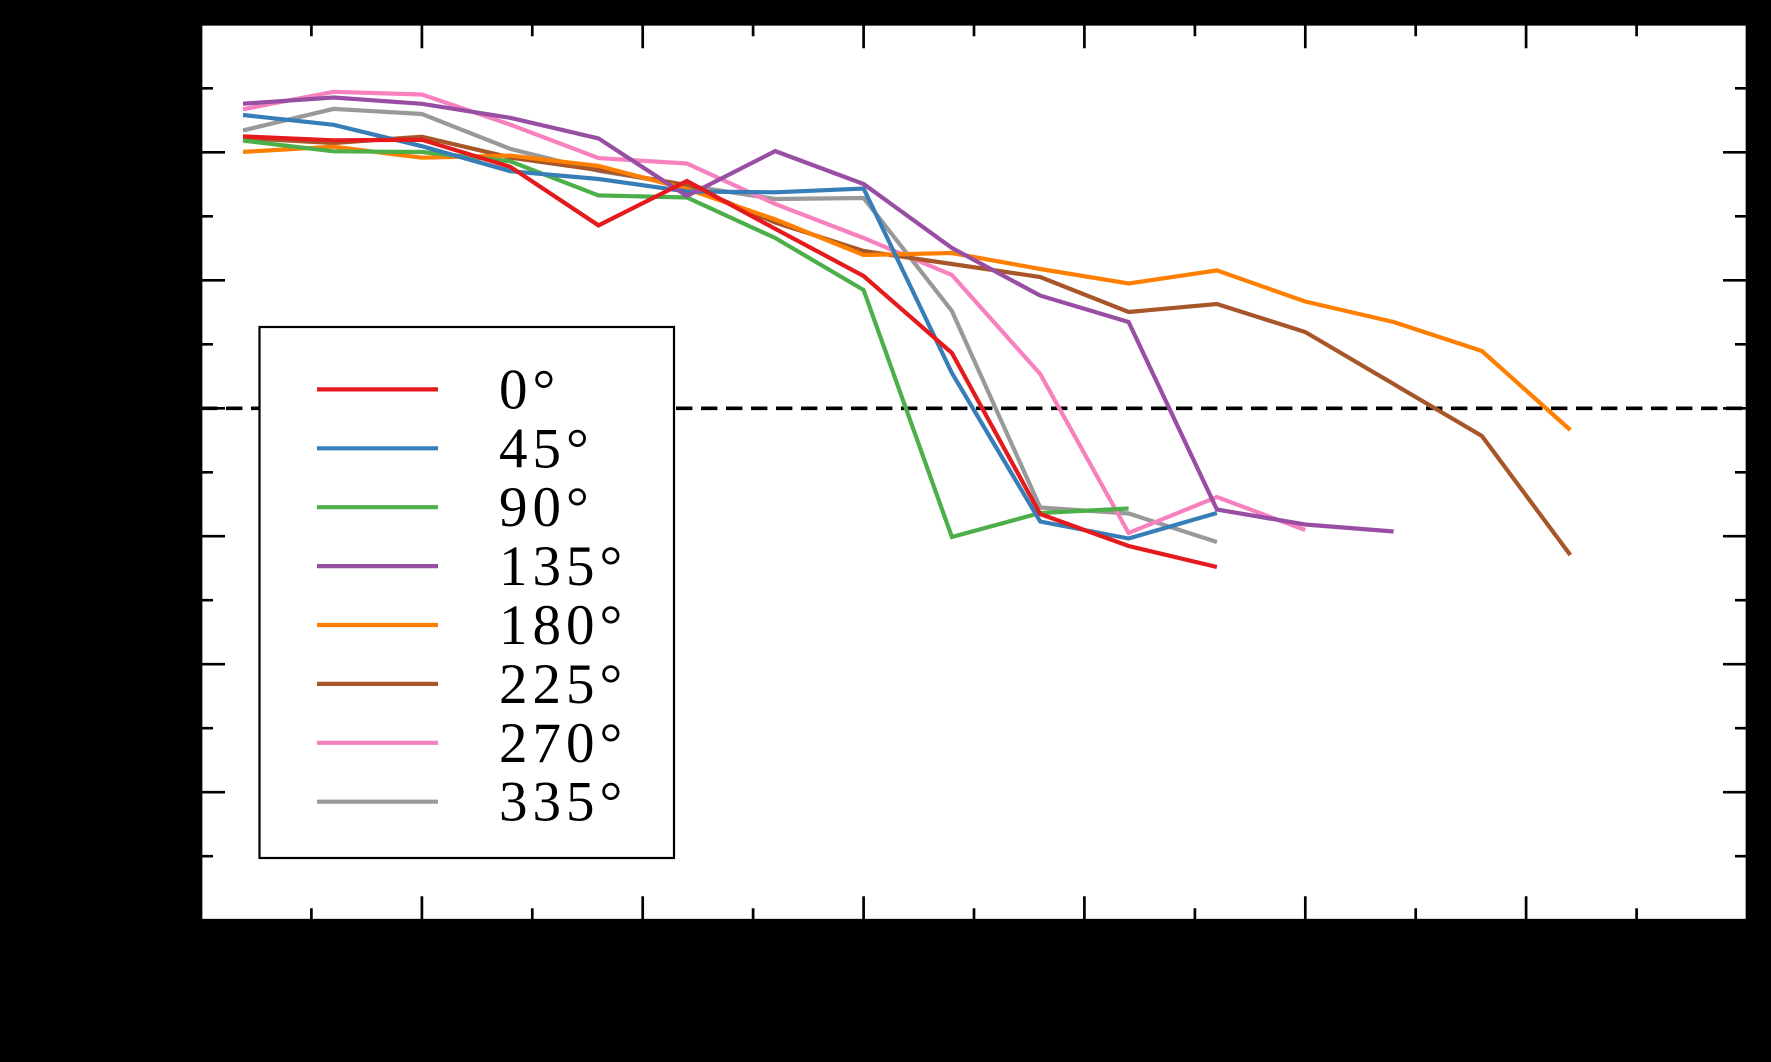  I want to click on svg-text: 225°, so click(563, 684).